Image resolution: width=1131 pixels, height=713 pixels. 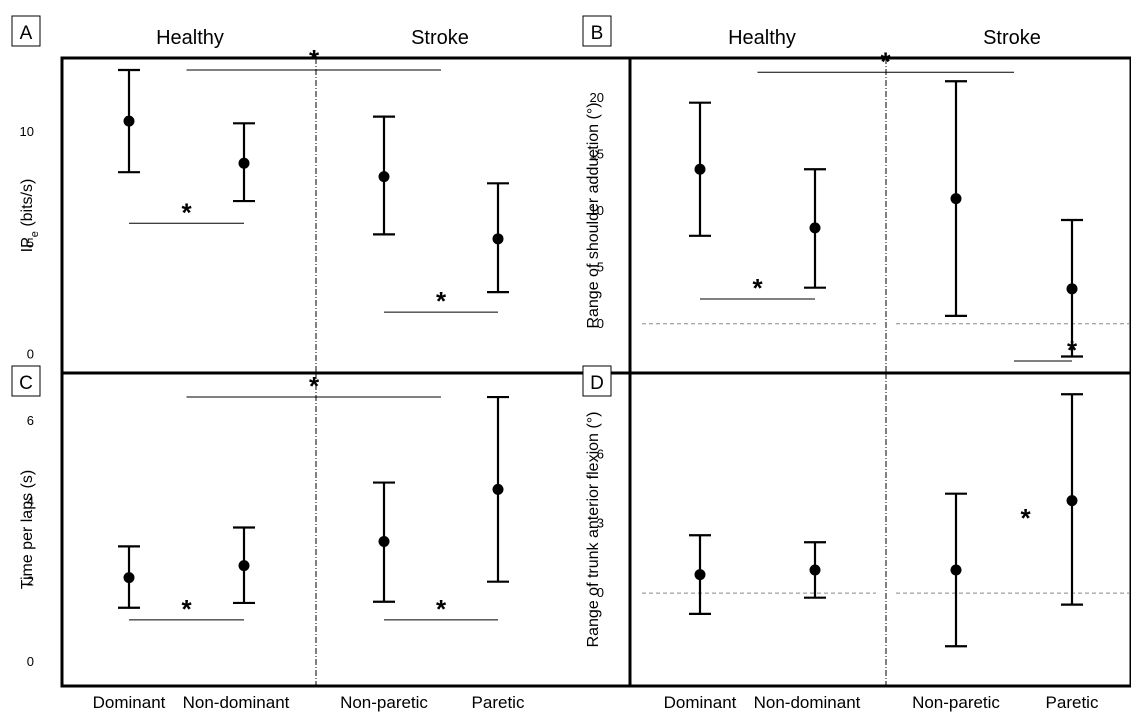 What do you see at coordinates (26, 33) in the screenshot?
I see `panel-label-text: A` at bounding box center [26, 33].